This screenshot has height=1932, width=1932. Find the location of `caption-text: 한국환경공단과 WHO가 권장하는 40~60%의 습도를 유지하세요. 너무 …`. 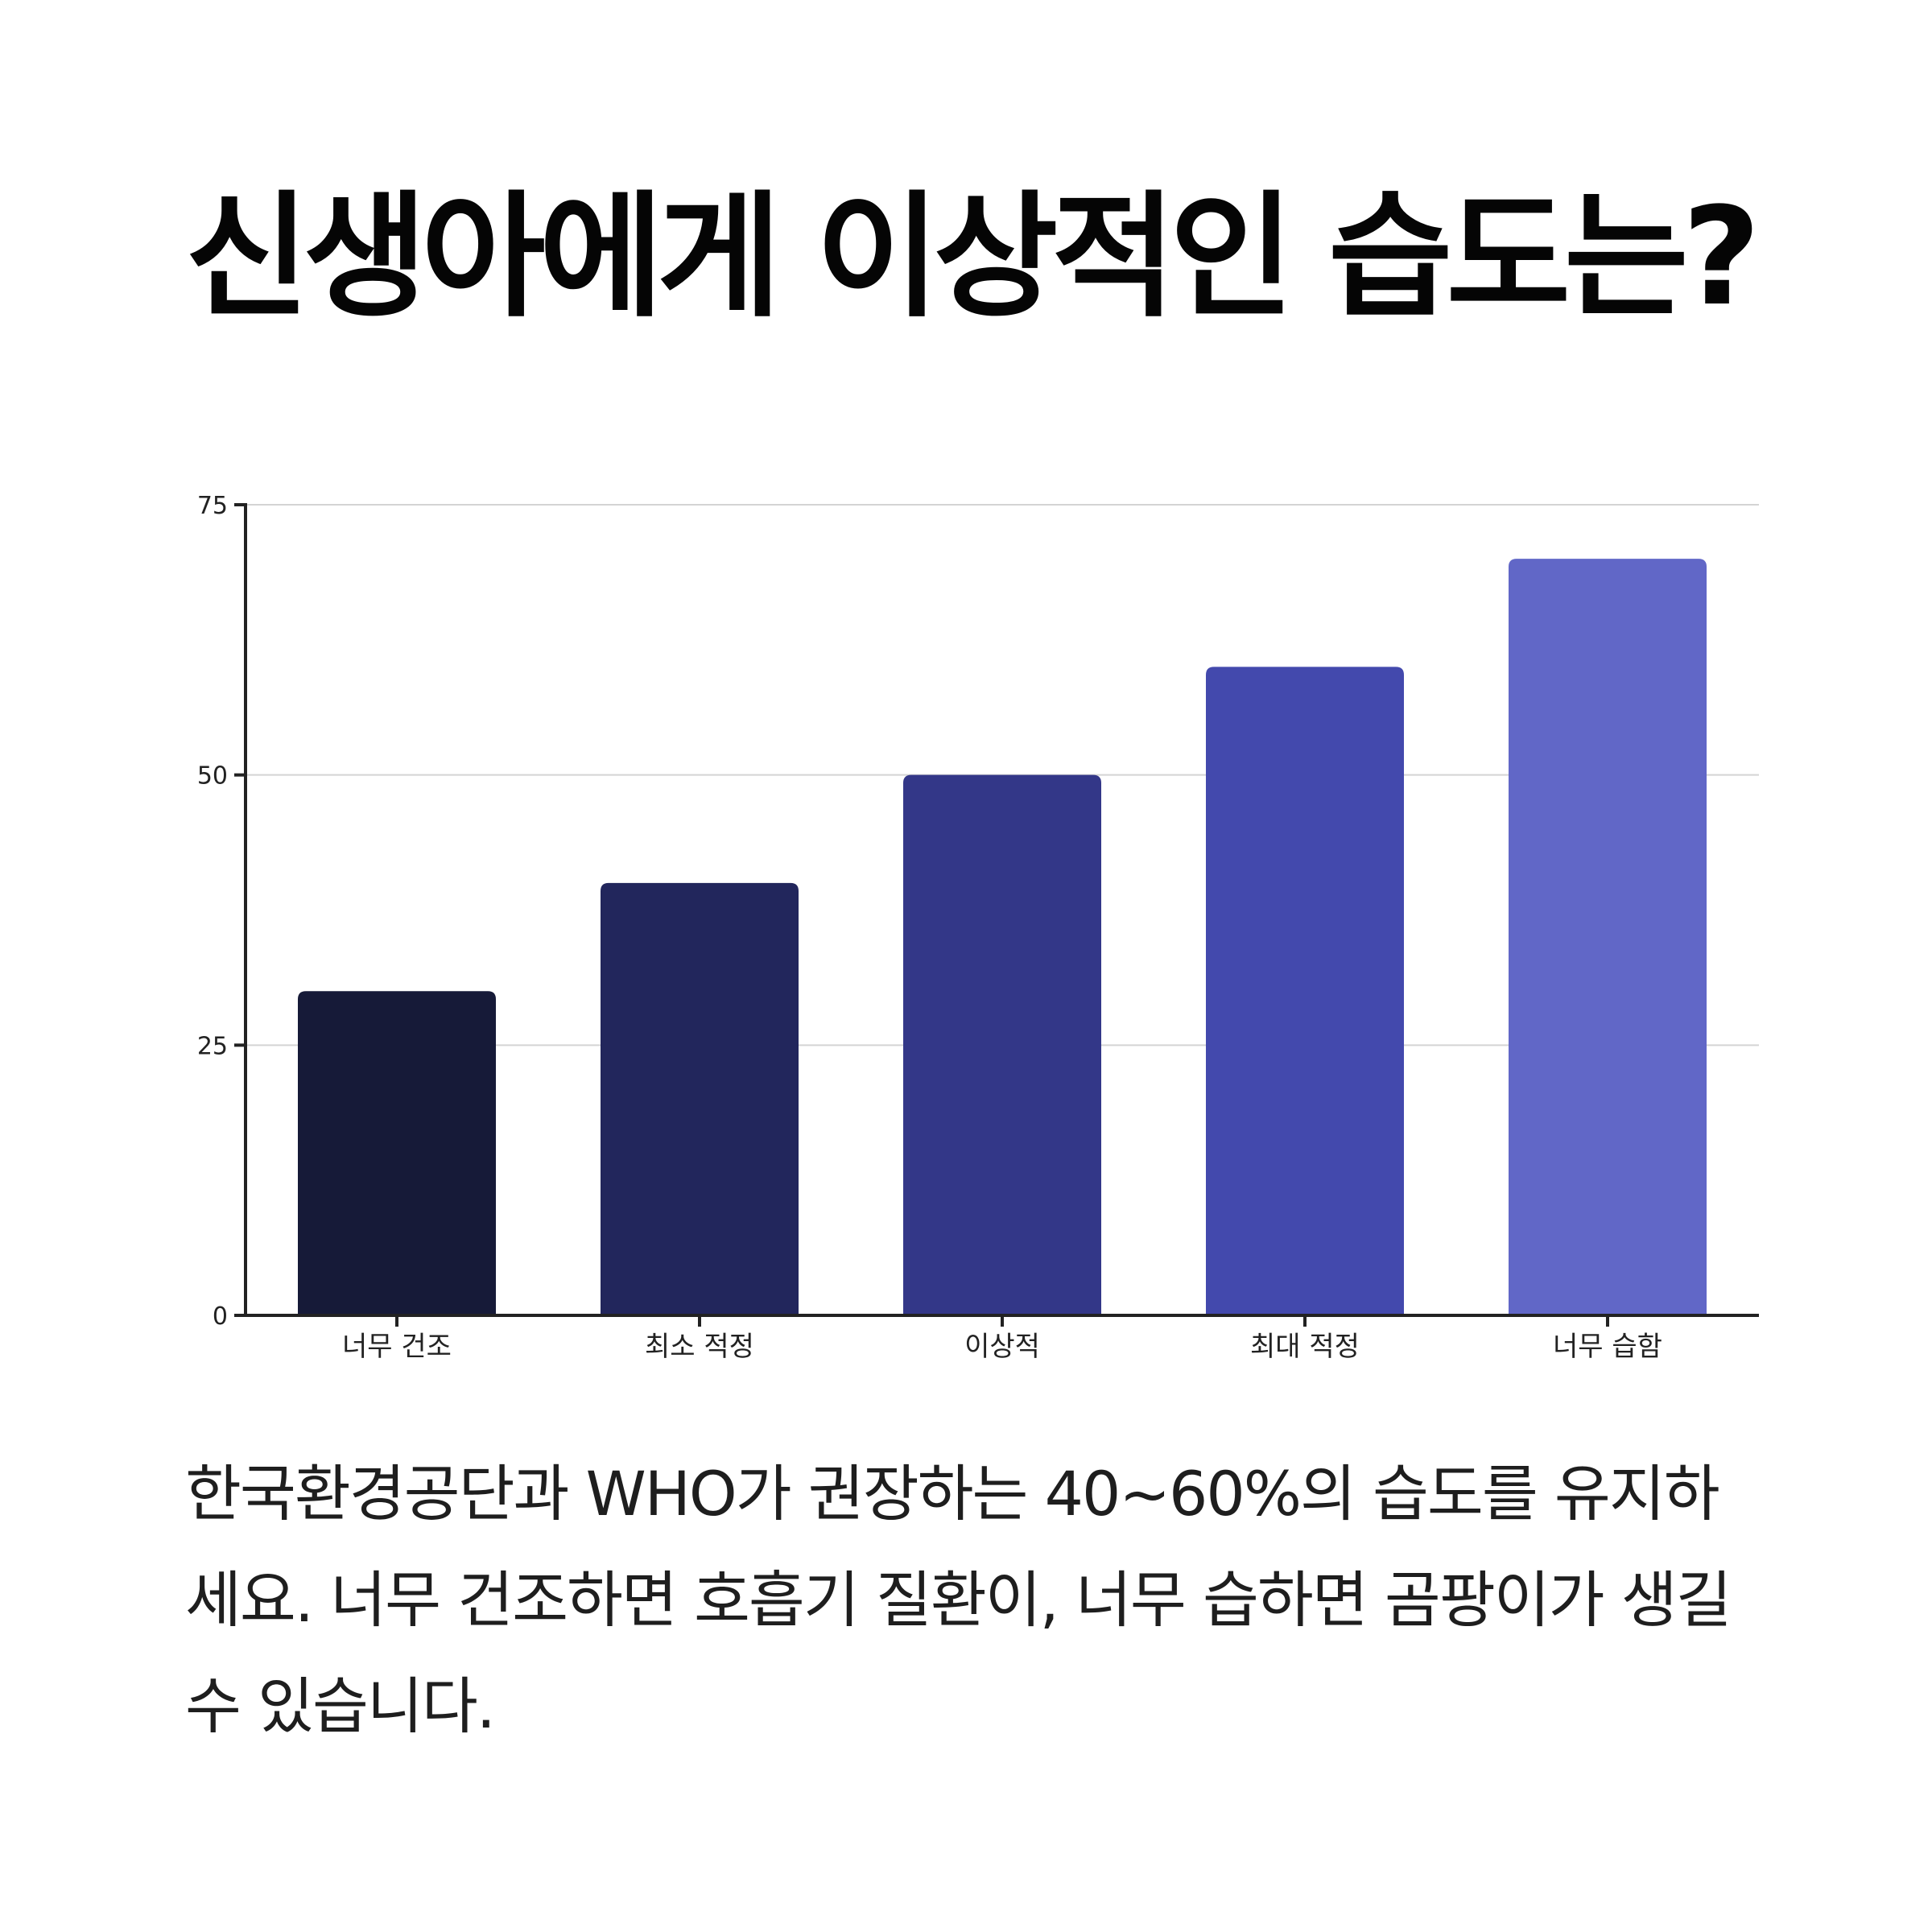

caption-text: 한국환경공단과 WHO가 권장하는 40~60%의 습도를 유지하세요. 너무 … is located at coordinates (958, 1600).